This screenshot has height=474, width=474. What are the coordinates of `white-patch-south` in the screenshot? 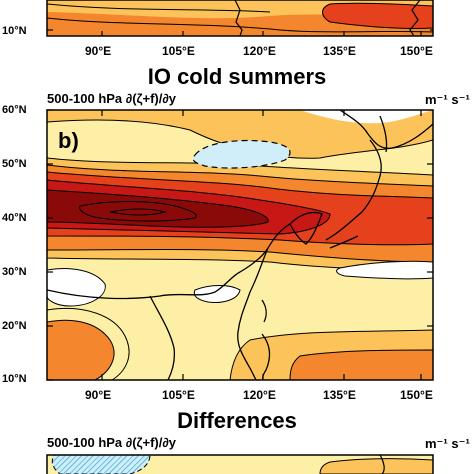 It's located at (217, 294).